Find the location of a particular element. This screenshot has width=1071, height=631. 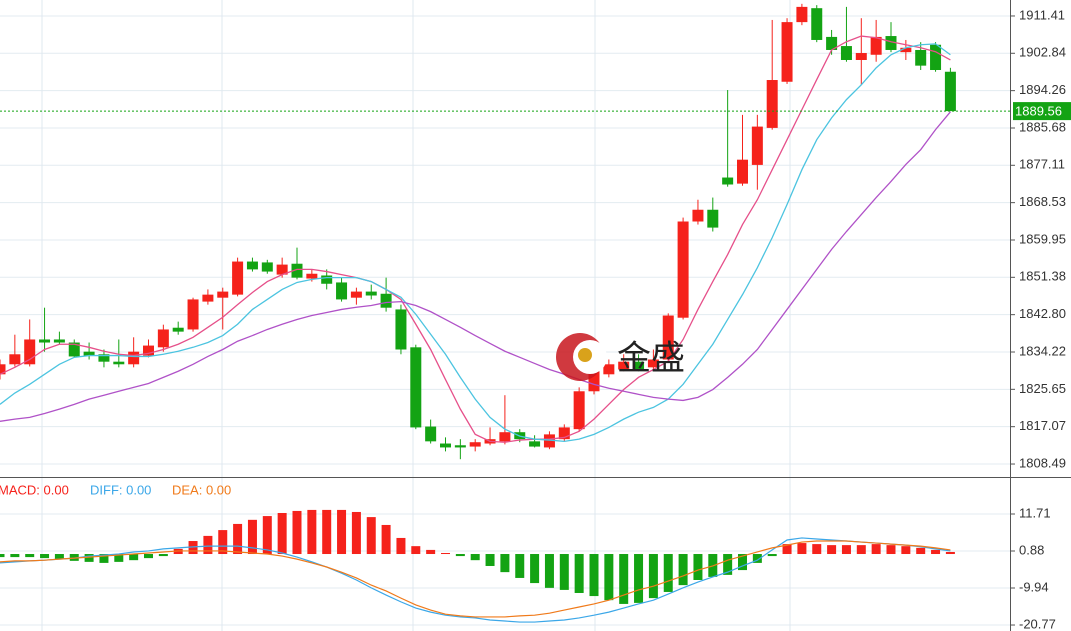

logo-dot is located at coordinates (585, 355).